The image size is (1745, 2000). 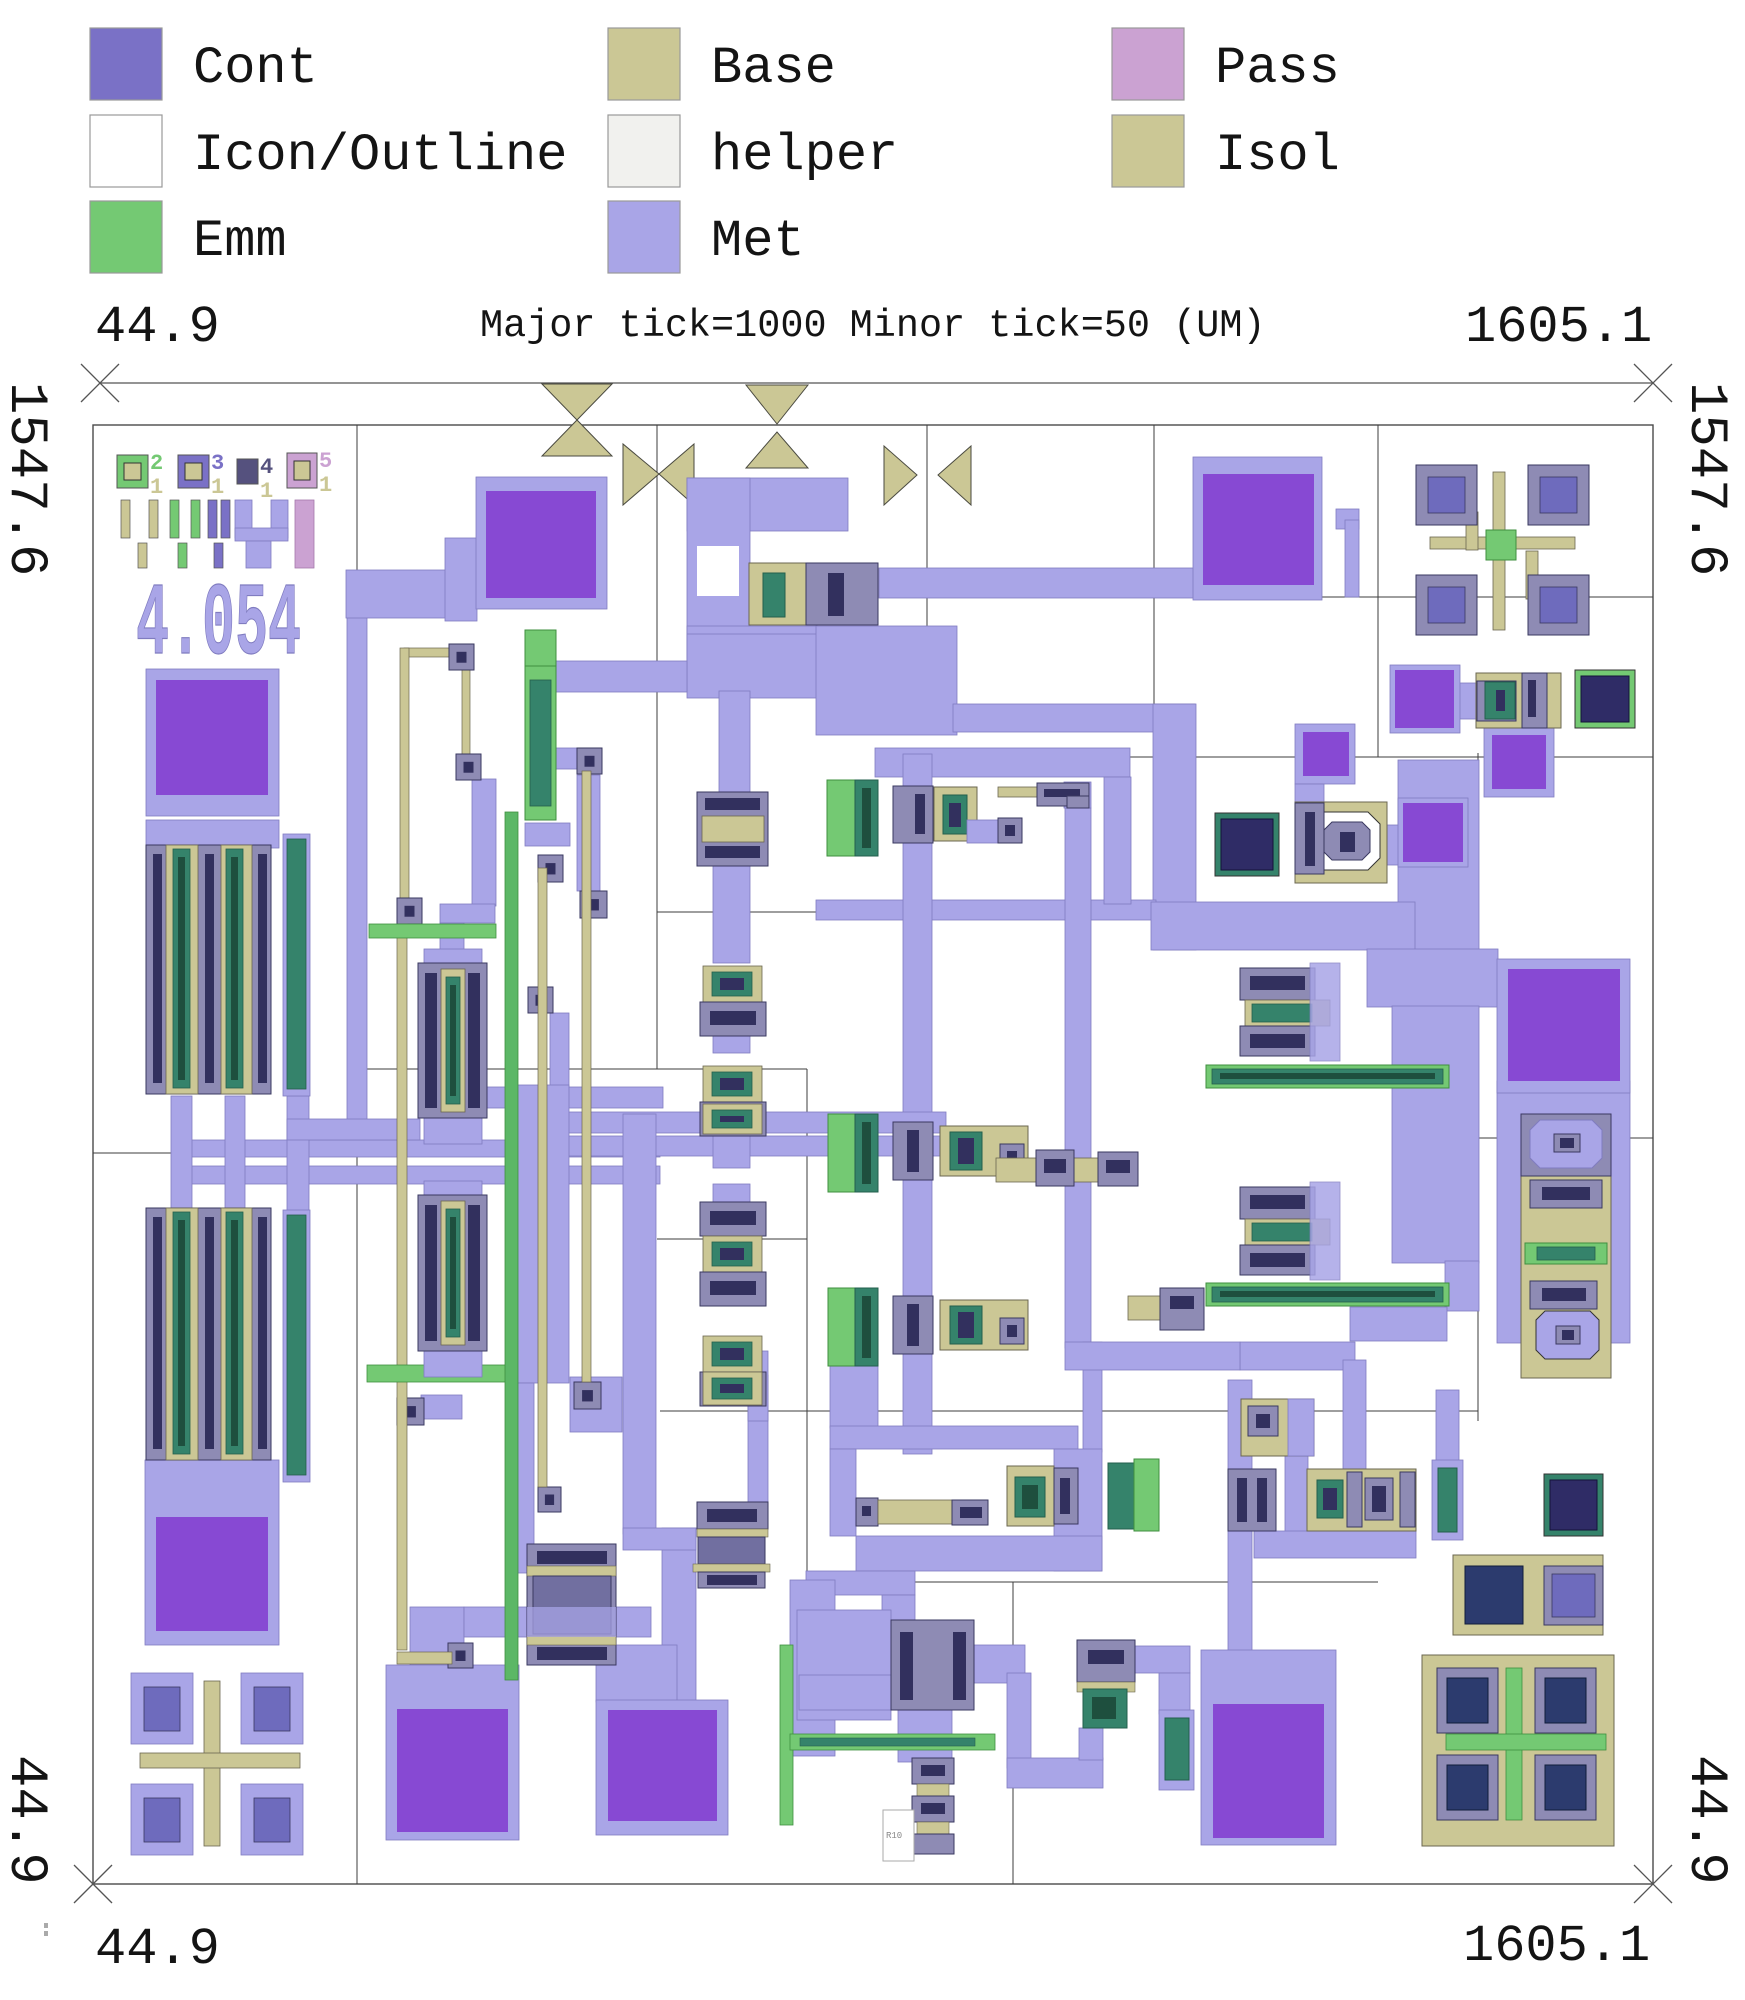 I want to click on svg-text: Emm, so click(x=240, y=241).